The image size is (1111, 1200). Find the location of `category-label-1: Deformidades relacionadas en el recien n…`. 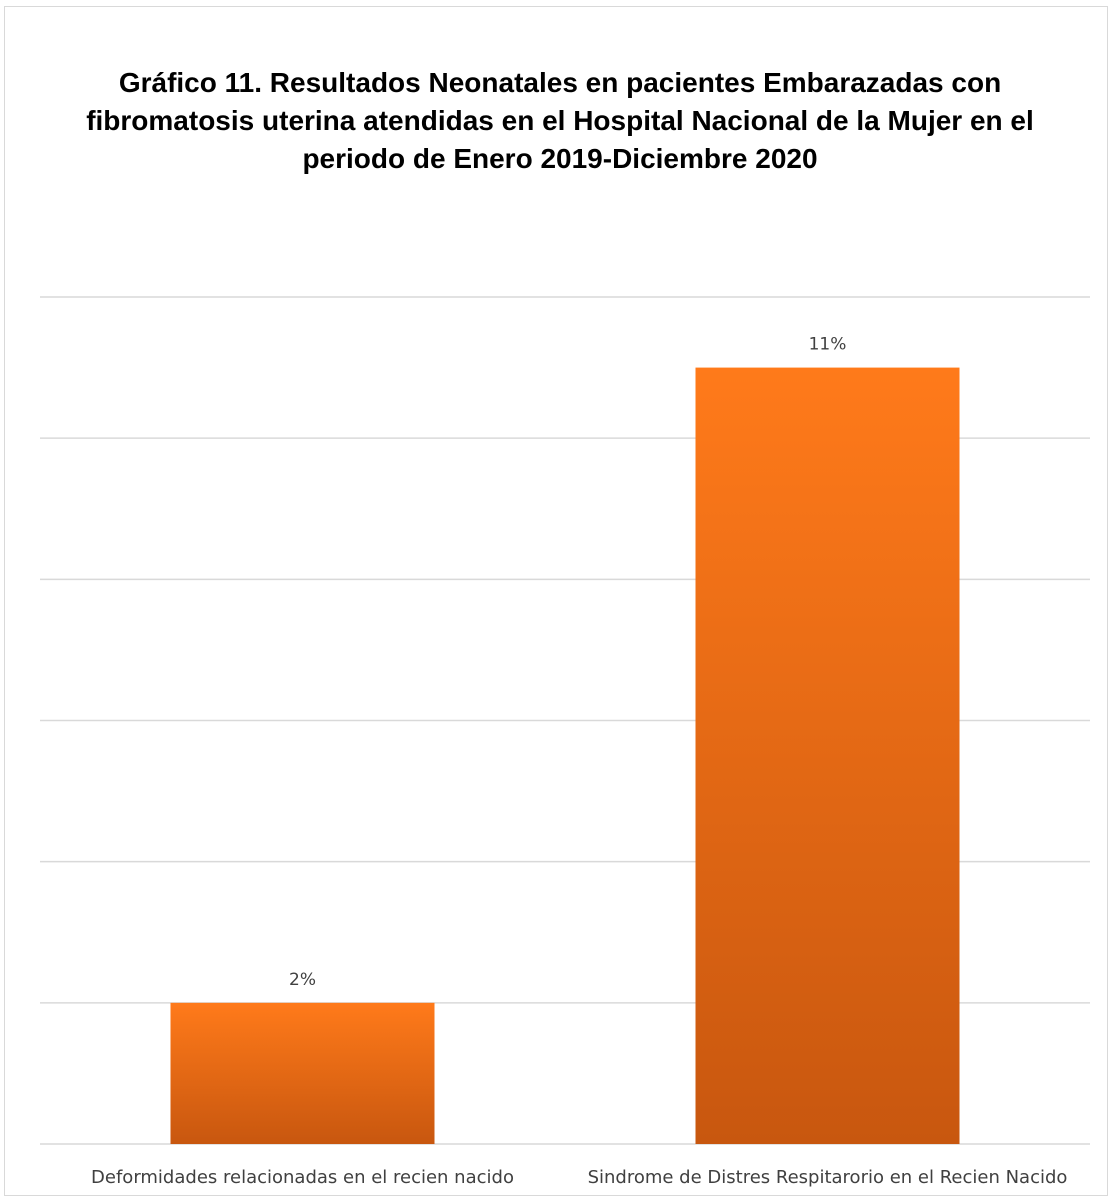

category-label-1: Deformidades relacionadas en el recien n… is located at coordinates (302, 1177).